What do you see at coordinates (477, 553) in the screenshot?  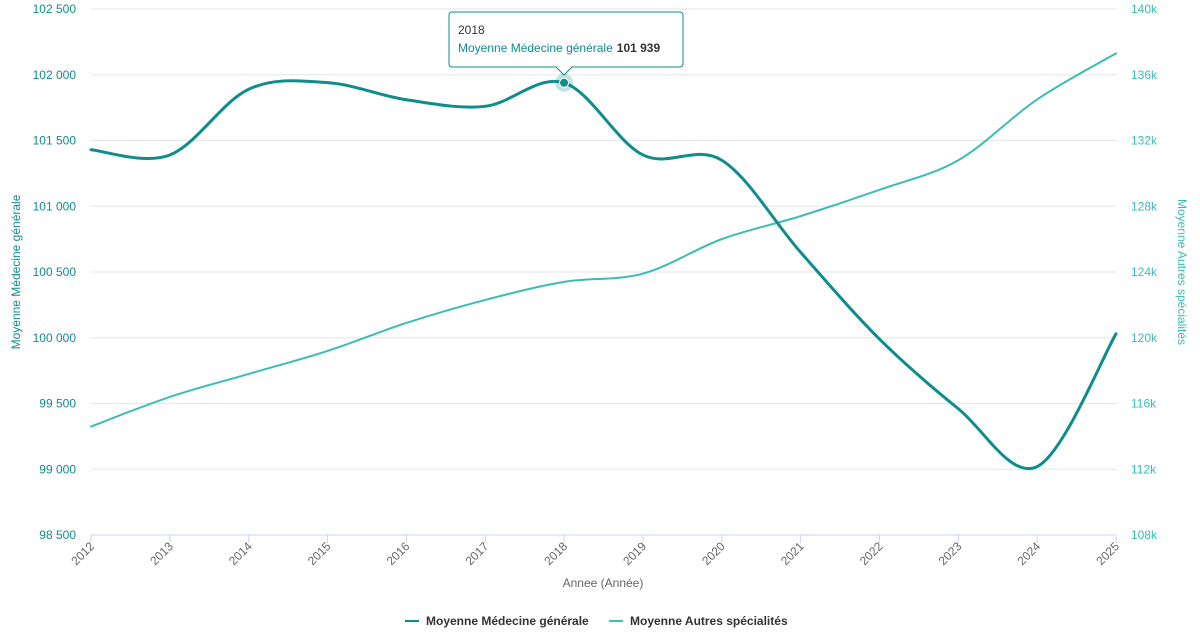 I see `x-tick-label: 2017` at bounding box center [477, 553].